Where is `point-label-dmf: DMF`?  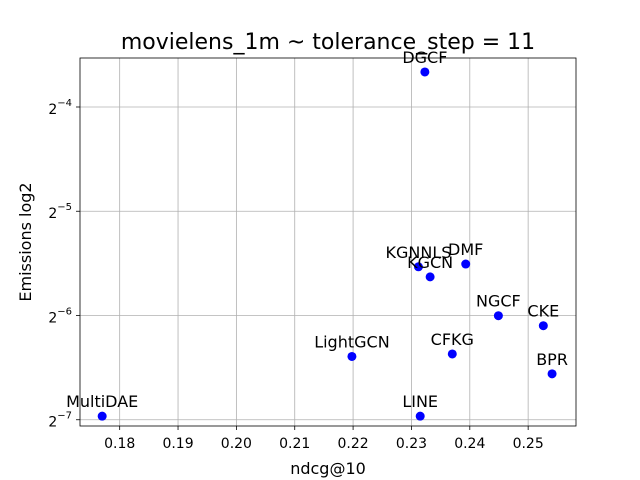 point-label-dmf: DMF is located at coordinates (465, 249).